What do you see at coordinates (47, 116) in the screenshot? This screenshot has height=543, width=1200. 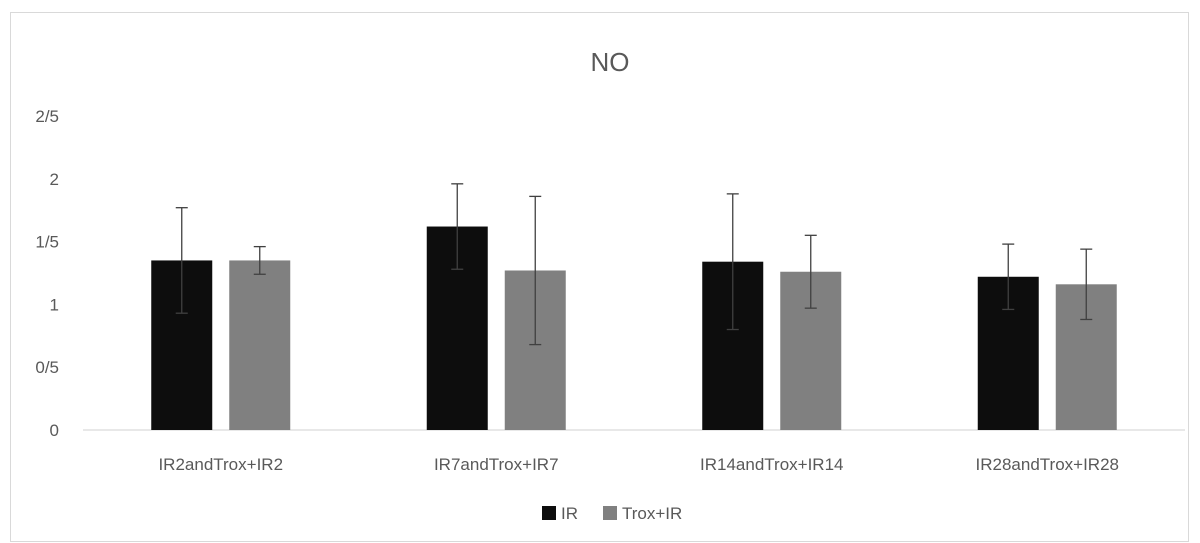 I see `y-tick-label: 2/5` at bounding box center [47, 116].